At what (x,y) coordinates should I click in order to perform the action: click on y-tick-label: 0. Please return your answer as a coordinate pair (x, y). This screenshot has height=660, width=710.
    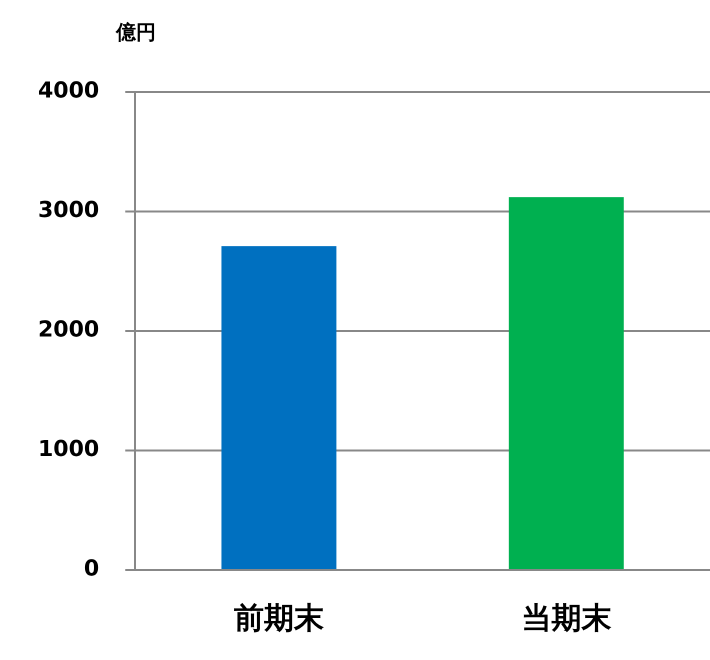
    Looking at the image, I should click on (92, 569).